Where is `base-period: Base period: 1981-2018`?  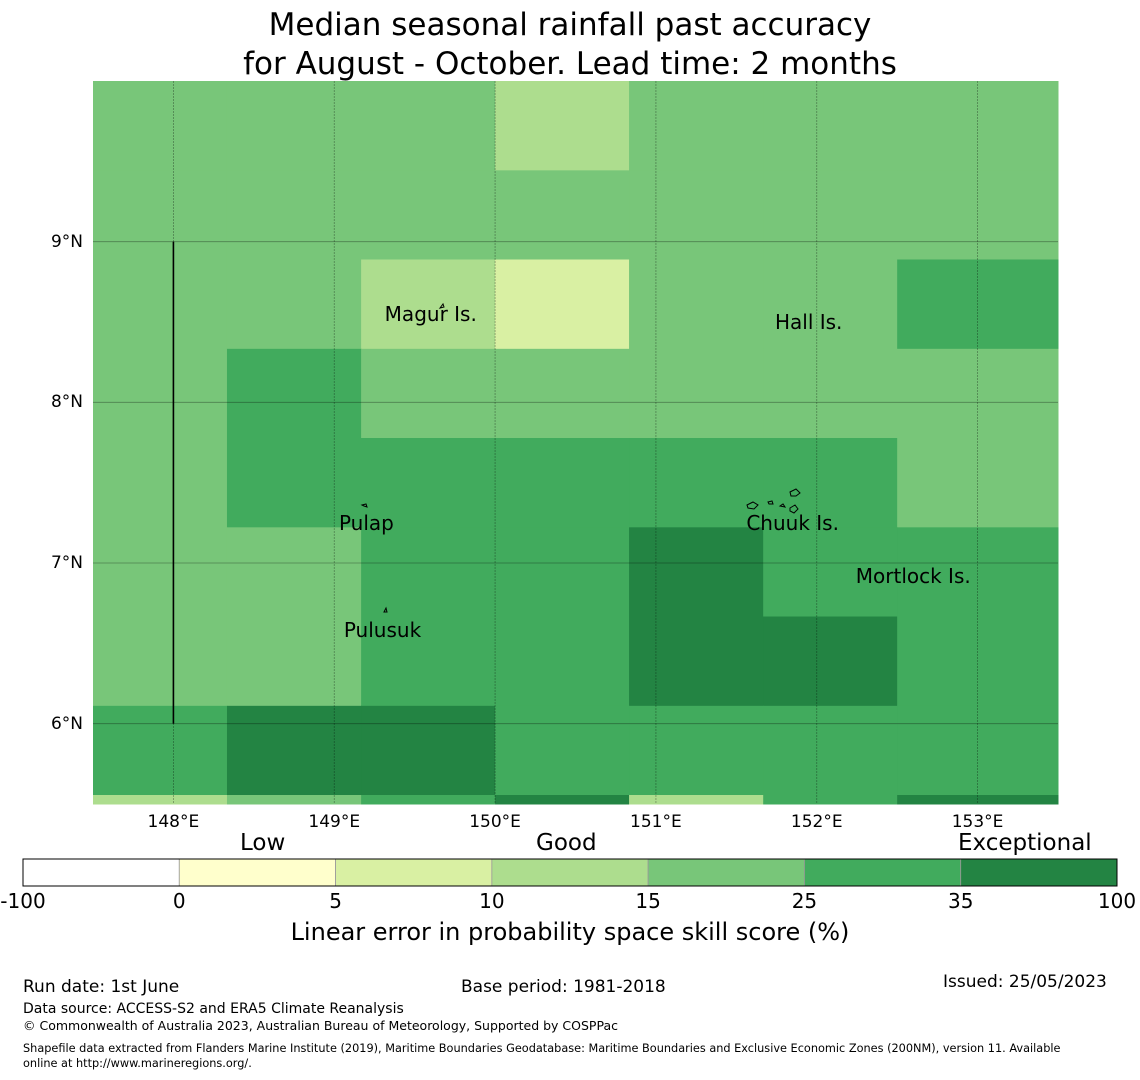
base-period: Base period: 1981-2018 is located at coordinates (563, 987).